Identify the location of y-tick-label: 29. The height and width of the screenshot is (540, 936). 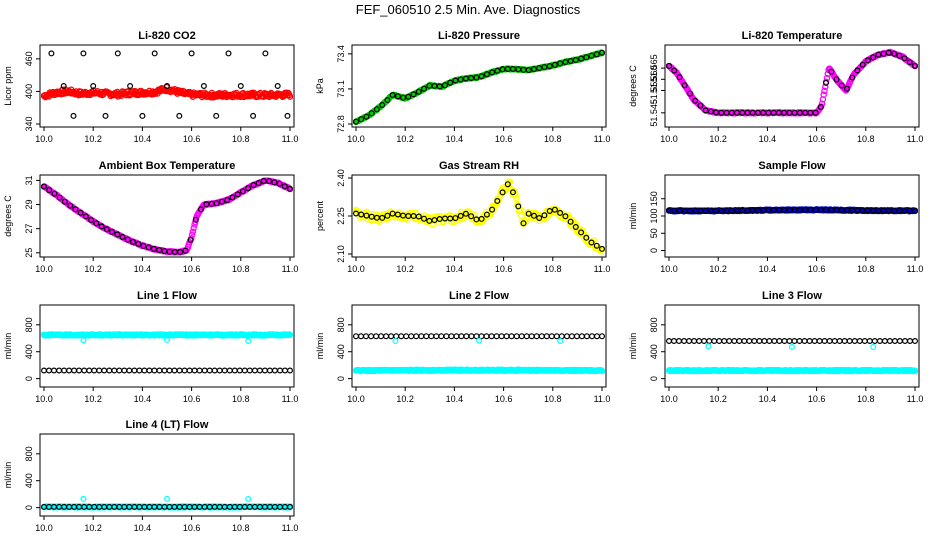
(29, 205).